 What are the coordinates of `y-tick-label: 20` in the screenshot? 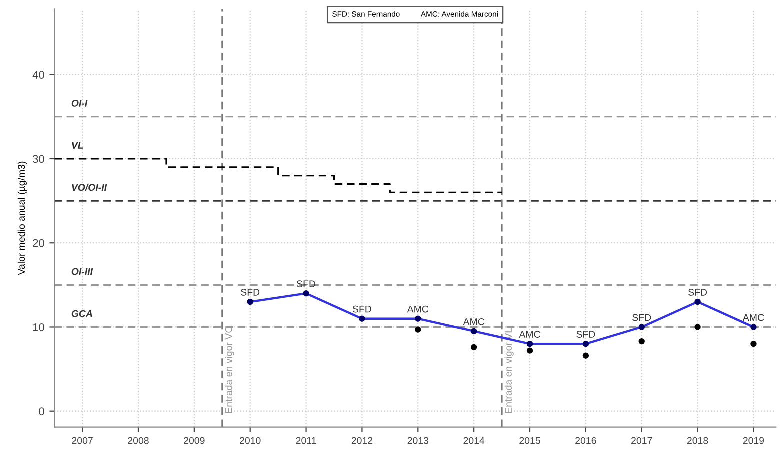 It's located at (38, 243).